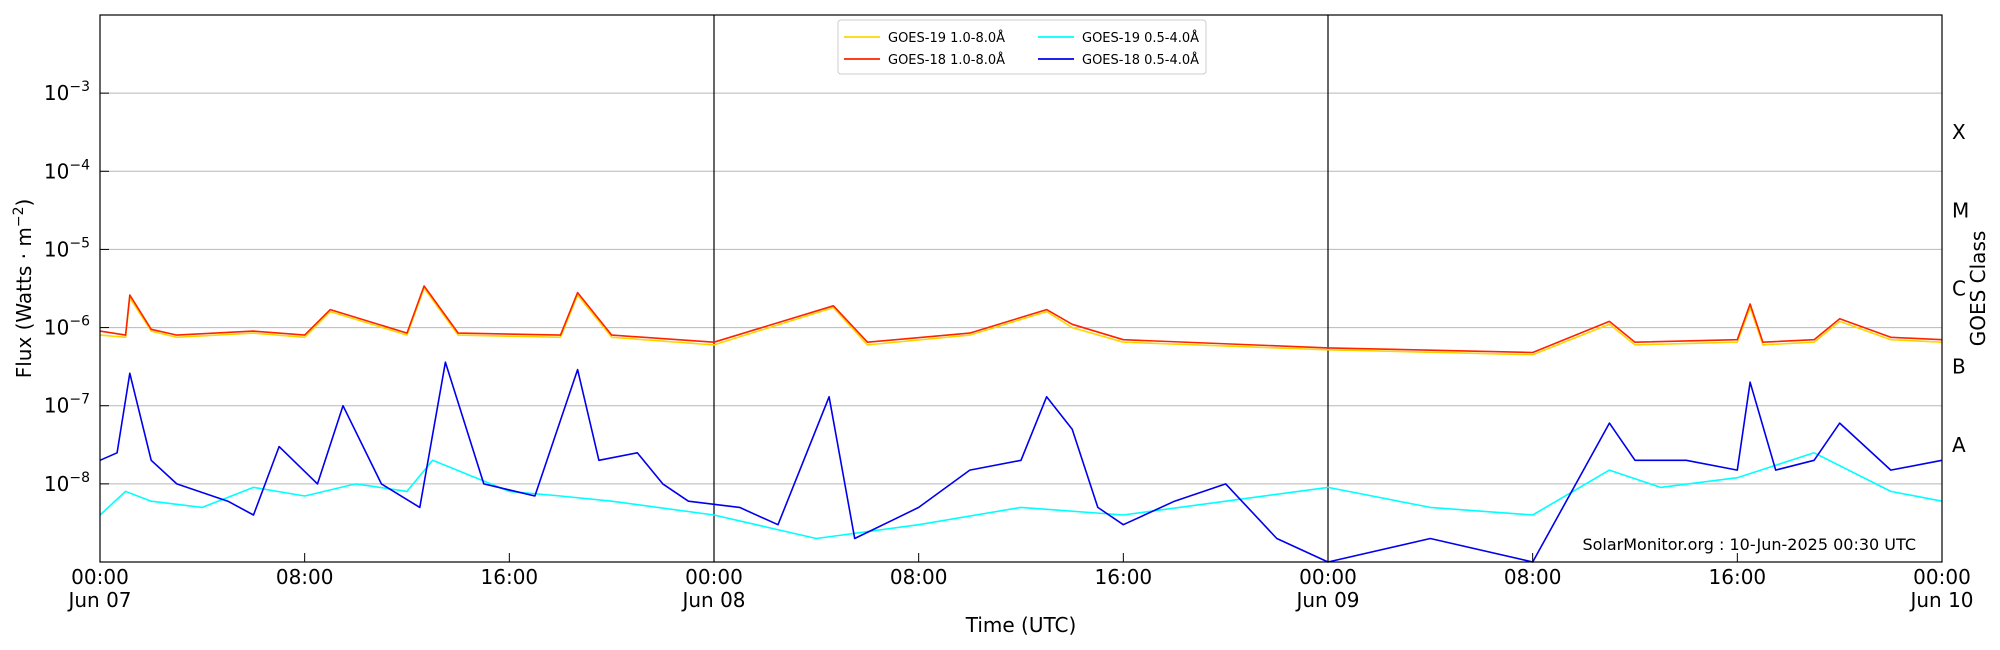 This screenshot has height=650, width=2000. I want to click on legend-label: GOES-18 1.0-8.0Å, so click(946, 60).